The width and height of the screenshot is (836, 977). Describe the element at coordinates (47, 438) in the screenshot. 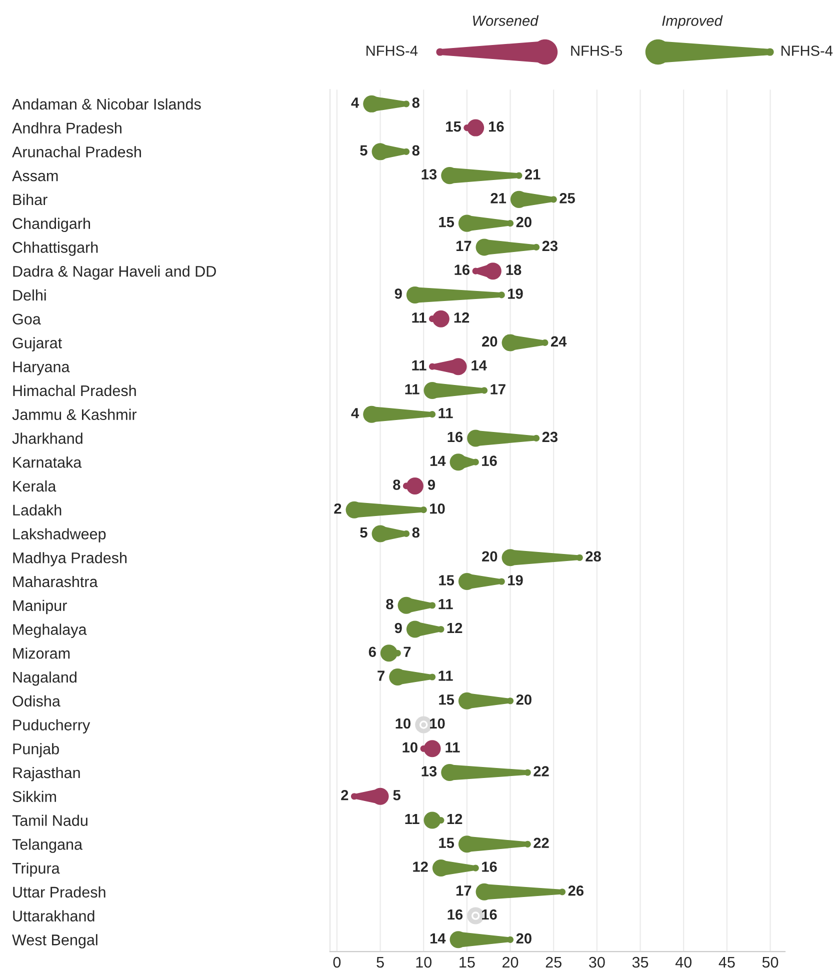

I see `y-tick-label: Jharkhand` at that location.